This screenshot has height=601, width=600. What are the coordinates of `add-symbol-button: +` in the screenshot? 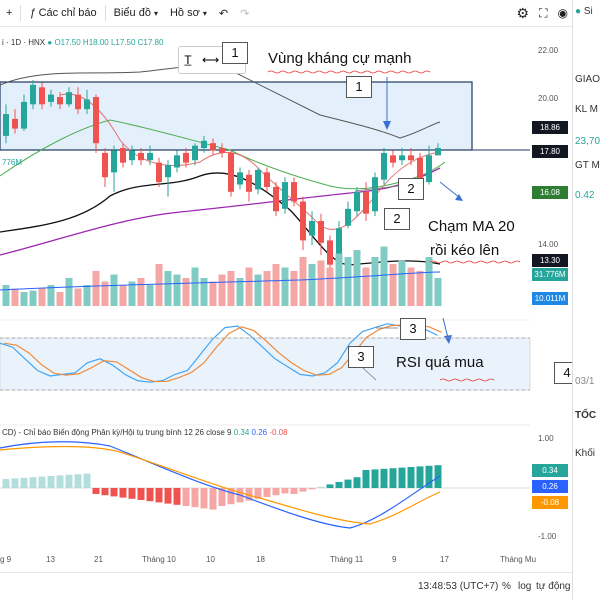 It's located at (9, 13).